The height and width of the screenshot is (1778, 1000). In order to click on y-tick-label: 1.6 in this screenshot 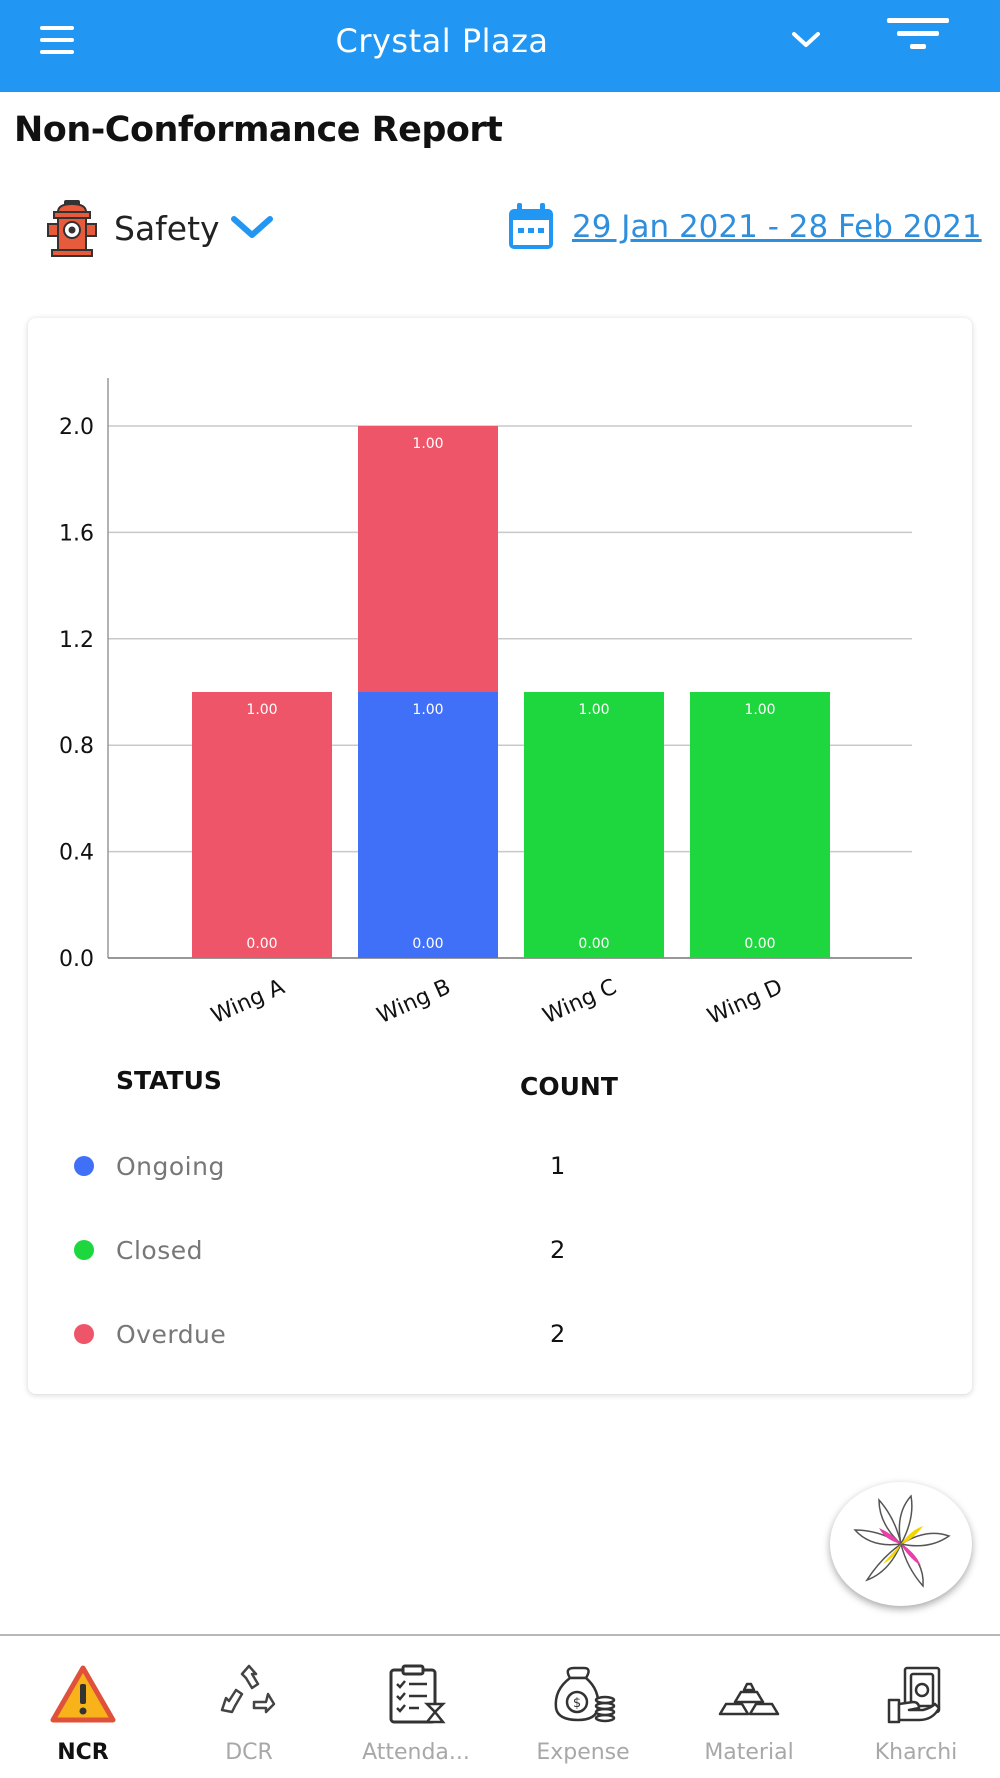, I will do `click(76, 533)`.